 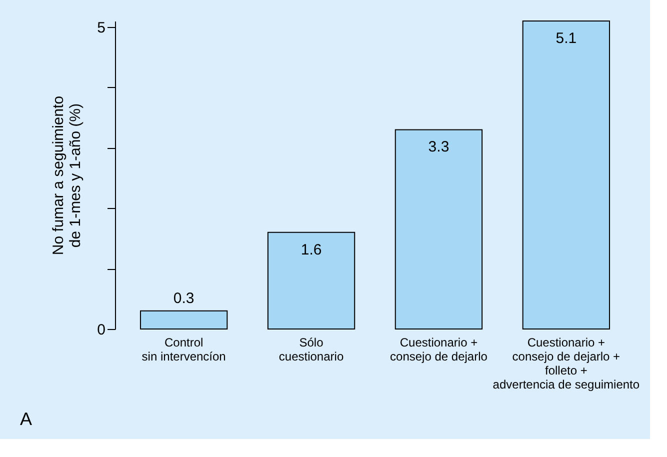 What do you see at coordinates (101, 330) in the screenshot?
I see `y-tick-label: 0` at bounding box center [101, 330].